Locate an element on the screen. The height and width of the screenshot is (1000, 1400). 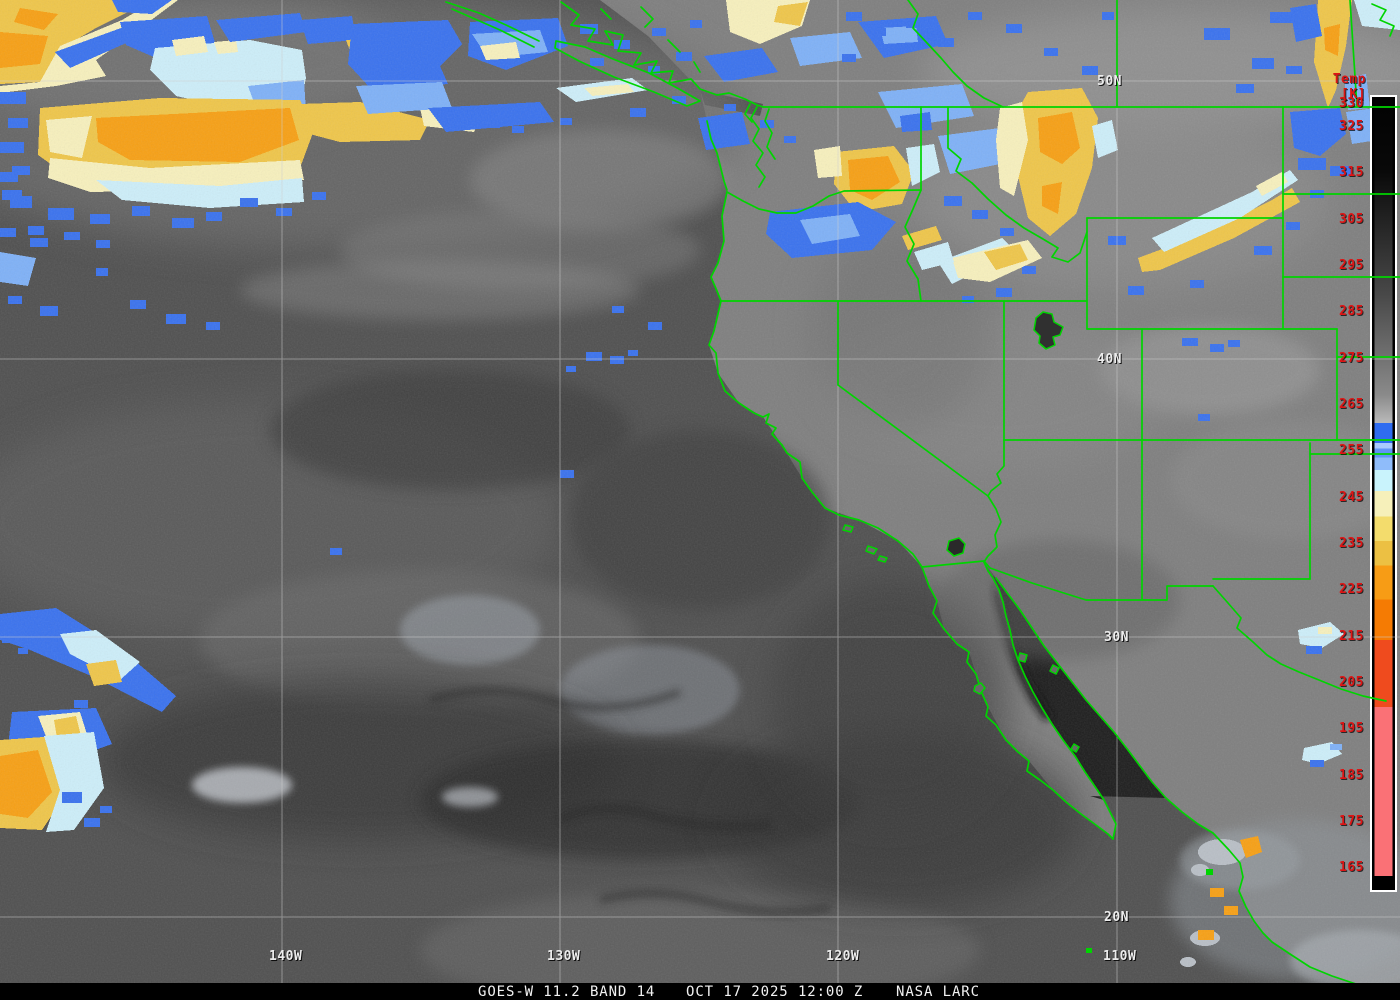
colorbar-tick: 305 is located at coordinates (1351, 219).